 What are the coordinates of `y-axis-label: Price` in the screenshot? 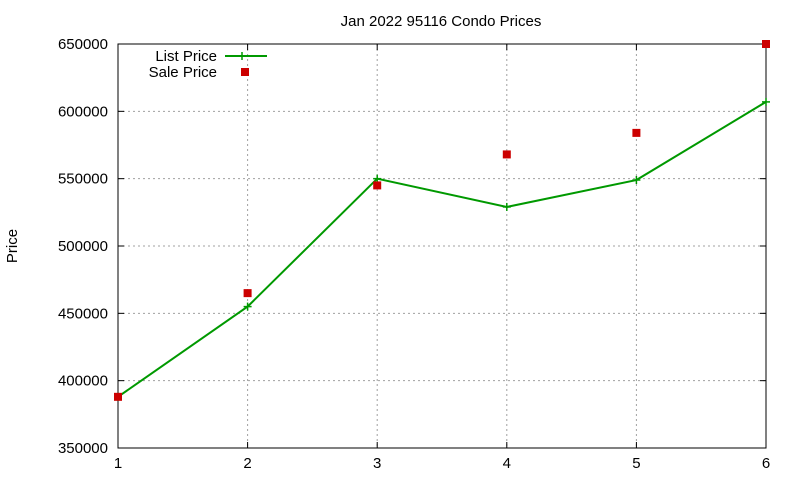 It's located at (12, 246).